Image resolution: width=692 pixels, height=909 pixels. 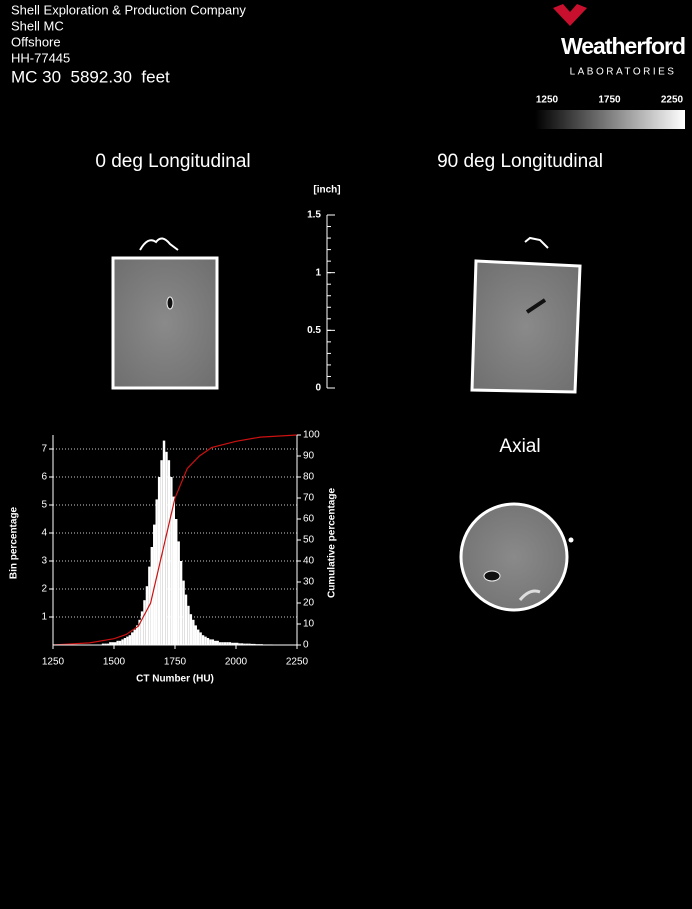 What do you see at coordinates (520, 161) in the screenshot?
I see `image-title: 90 deg Longitudinal` at bounding box center [520, 161].